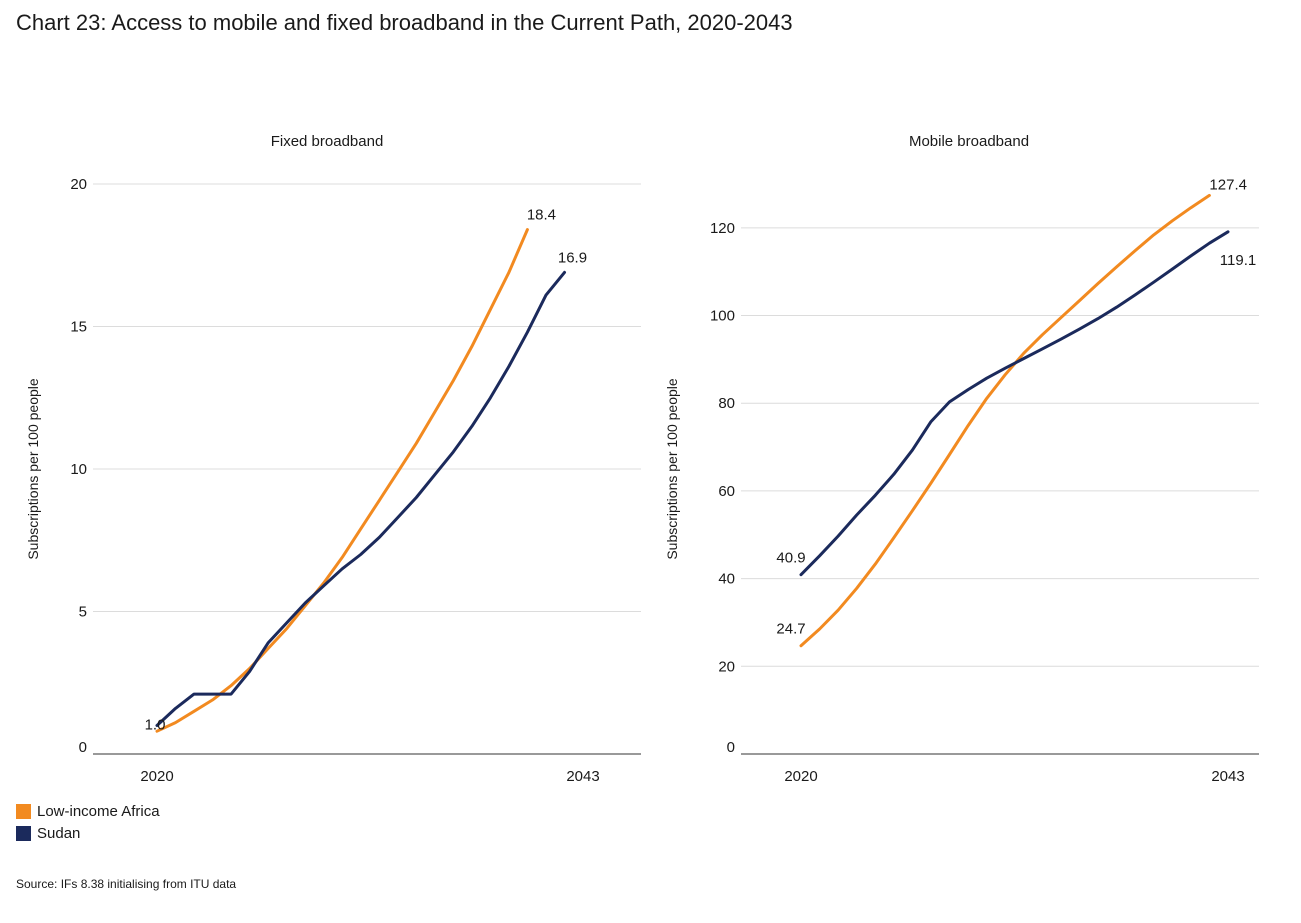 Image resolution: width=1301 pixels, height=923 pixels. I want to click on legend-item-low-income-africa: Low-income Africa, so click(88, 811).